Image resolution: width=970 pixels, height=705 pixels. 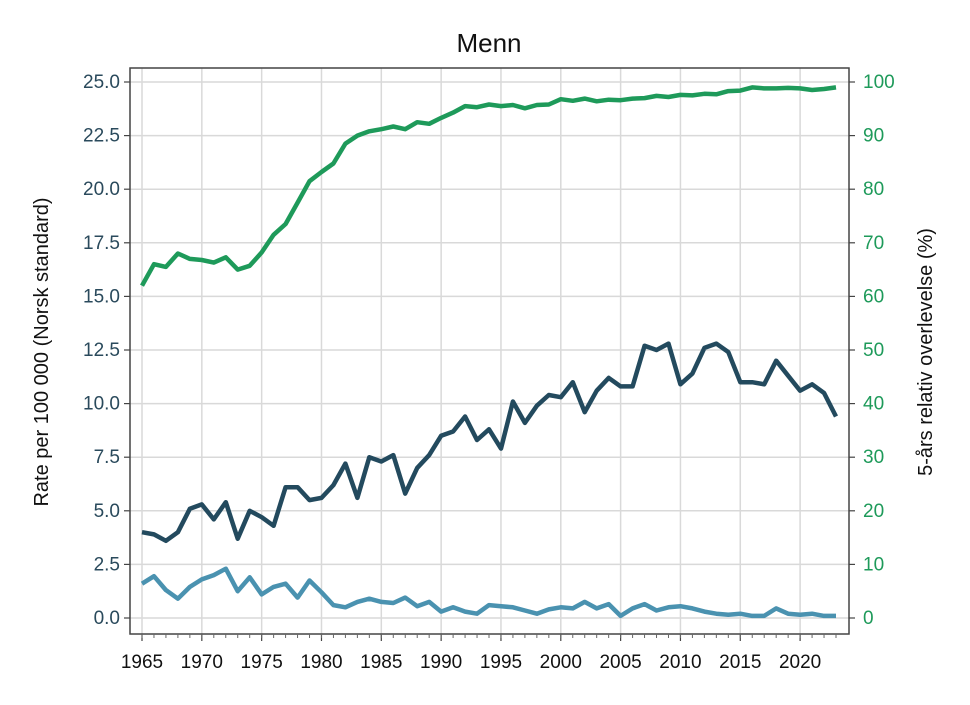 What do you see at coordinates (107, 511) in the screenshot?
I see `y-tick-label-left: 5.0` at bounding box center [107, 511].